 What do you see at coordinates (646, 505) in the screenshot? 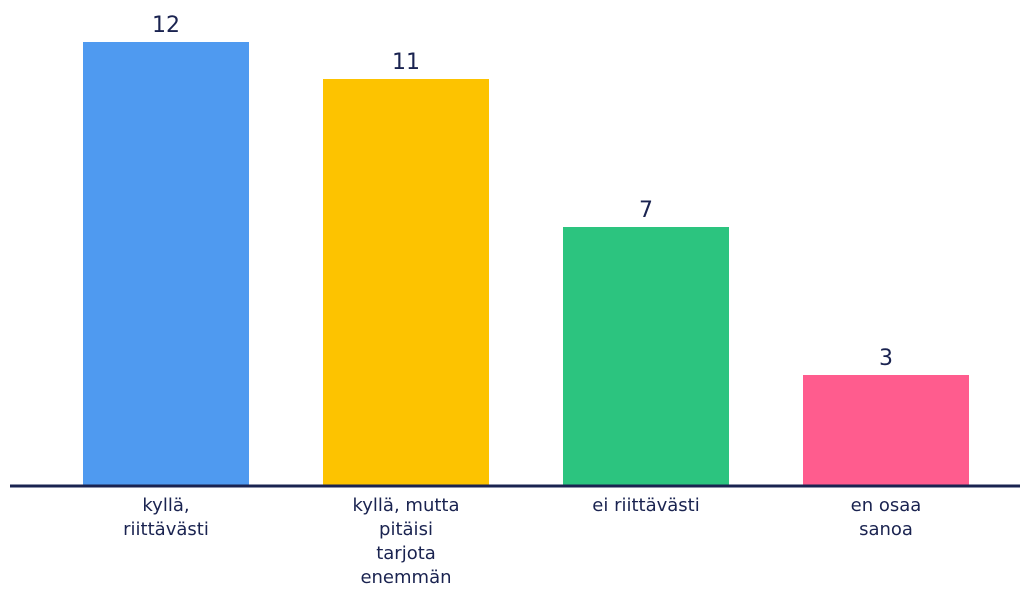
I see `x-tick-label: ei riittävästi` at bounding box center [646, 505].